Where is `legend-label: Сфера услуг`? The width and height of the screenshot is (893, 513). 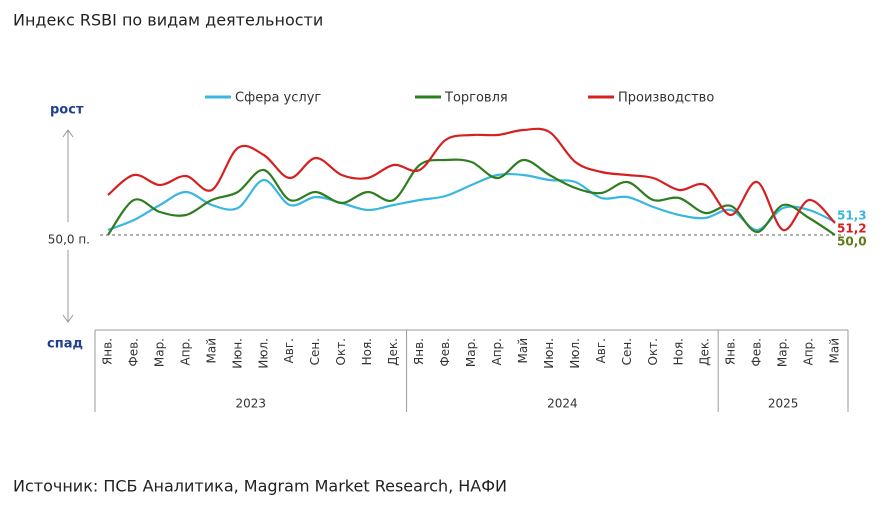 legend-label: Сфера услуг is located at coordinates (278, 98).